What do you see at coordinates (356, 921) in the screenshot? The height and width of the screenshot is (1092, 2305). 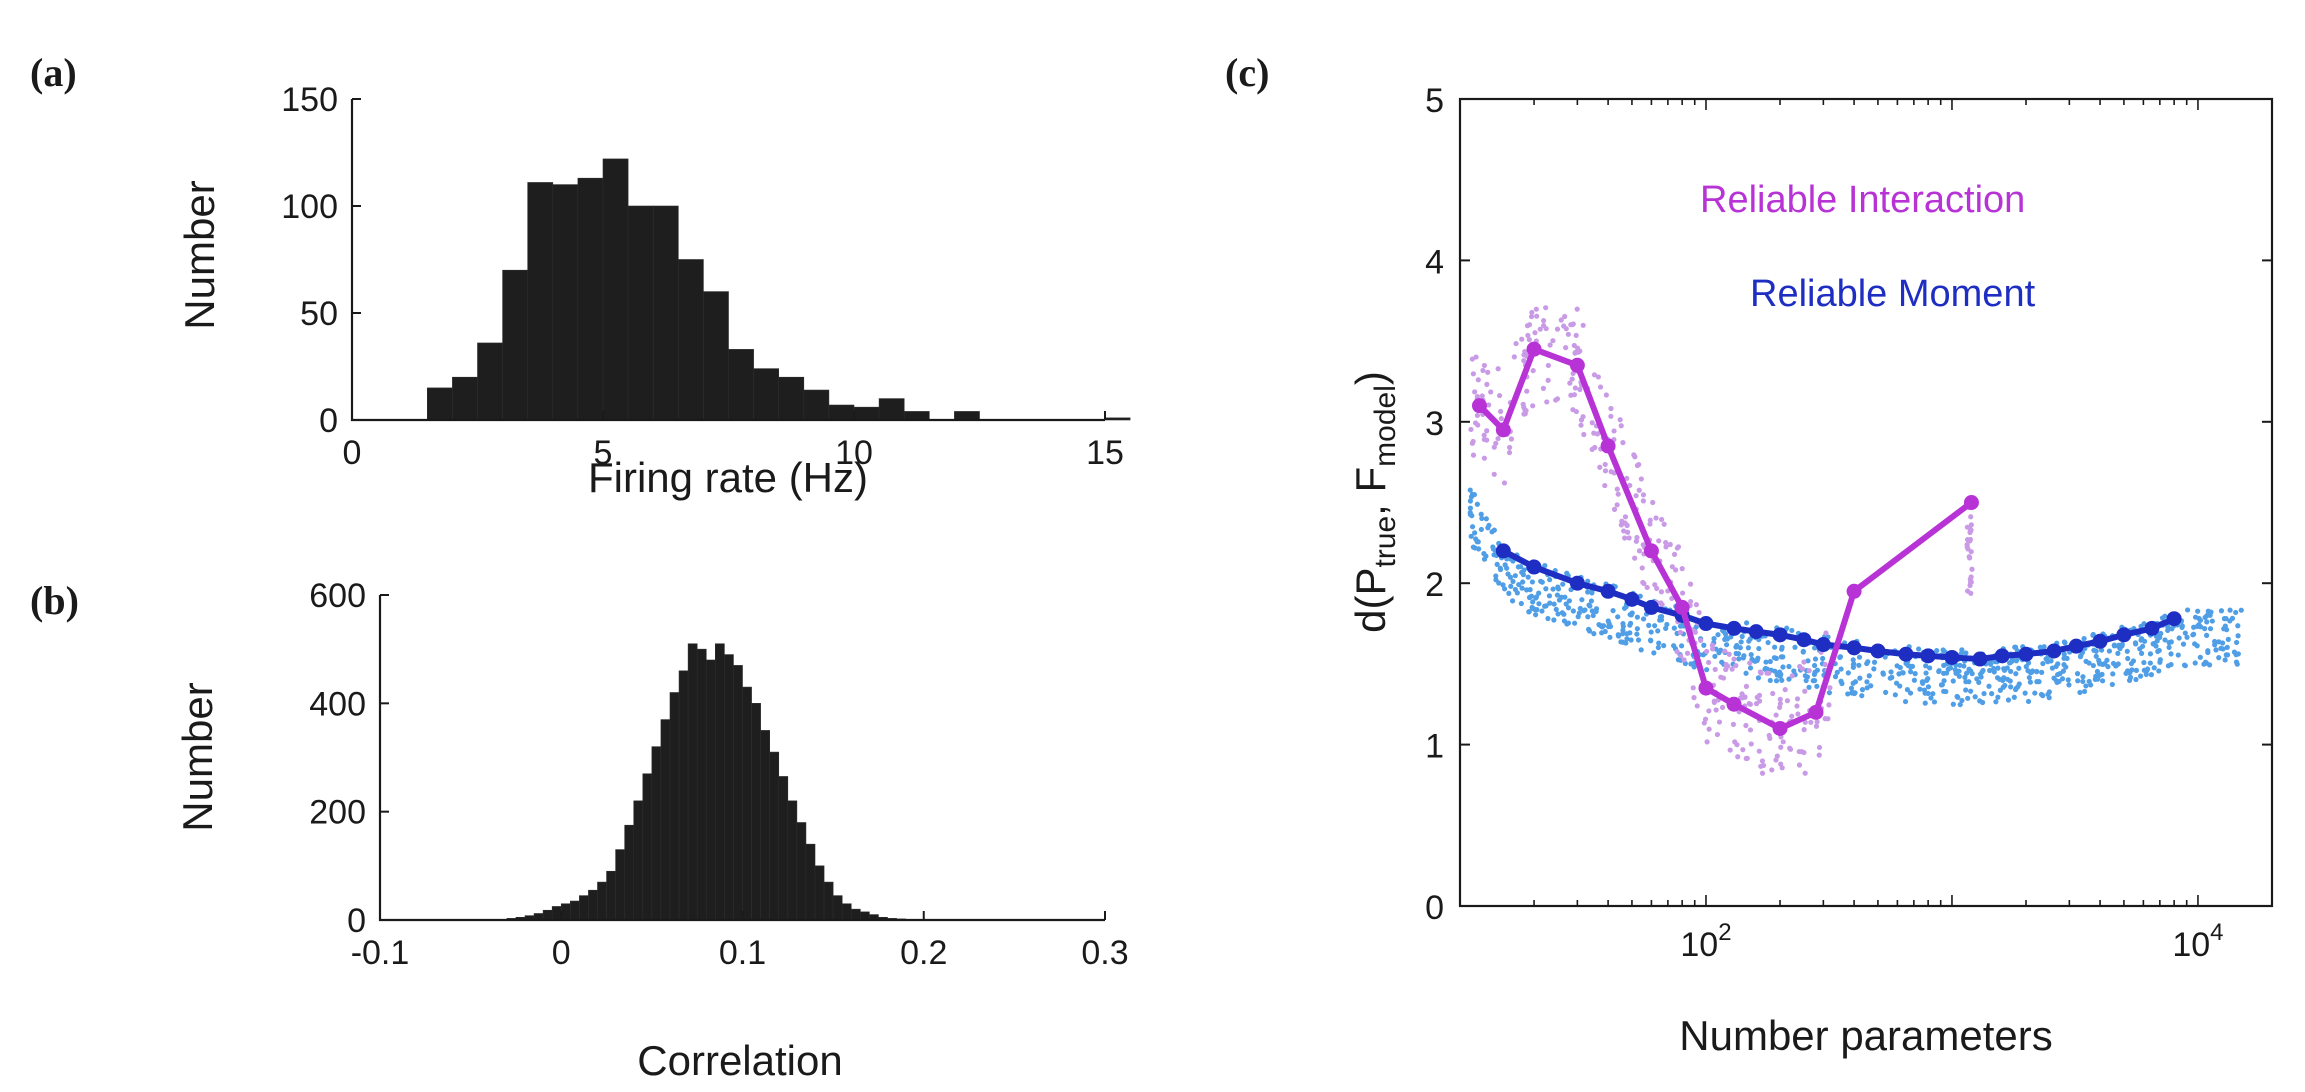 I see `panel-b-ytick-label: 0` at bounding box center [356, 921].